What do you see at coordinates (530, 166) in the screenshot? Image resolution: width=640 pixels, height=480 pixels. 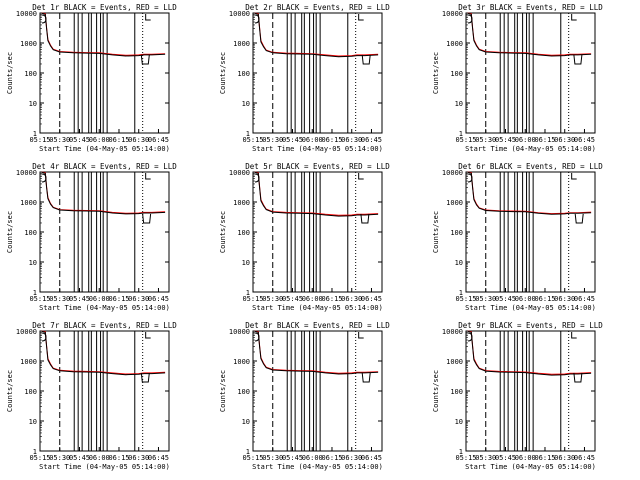 I see `chart-title: Det 6r BLACK = Events, RED = LLD` at bounding box center [530, 166].